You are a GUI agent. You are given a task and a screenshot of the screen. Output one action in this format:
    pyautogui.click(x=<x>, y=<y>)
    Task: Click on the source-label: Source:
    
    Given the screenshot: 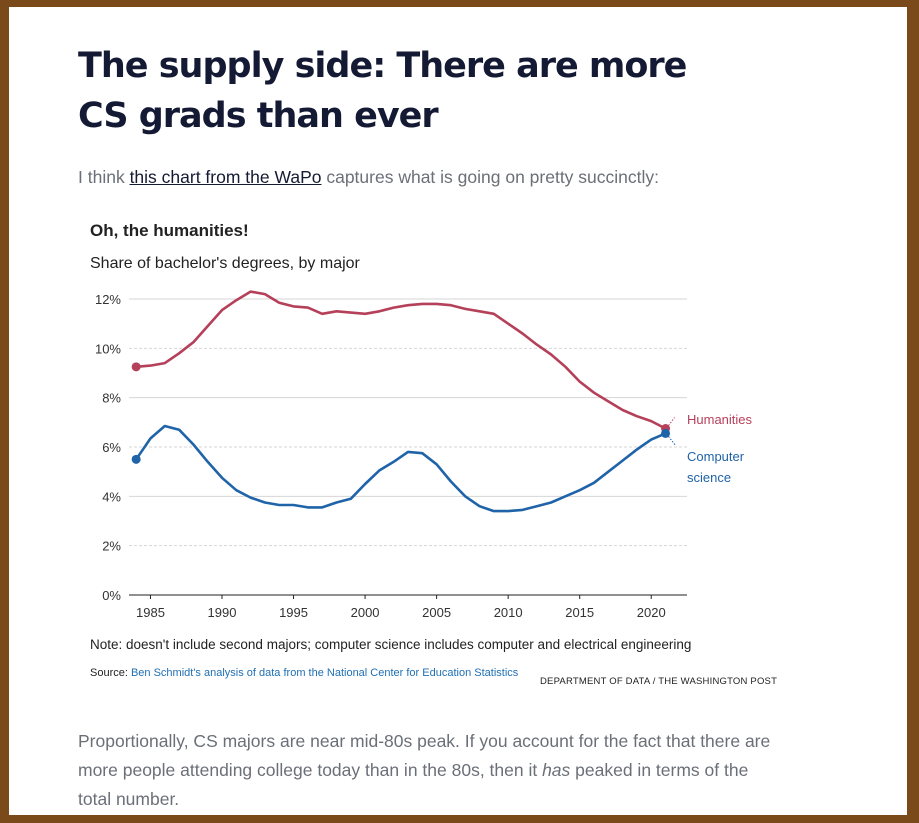 What is the action you would take?
    pyautogui.click(x=110, y=673)
    